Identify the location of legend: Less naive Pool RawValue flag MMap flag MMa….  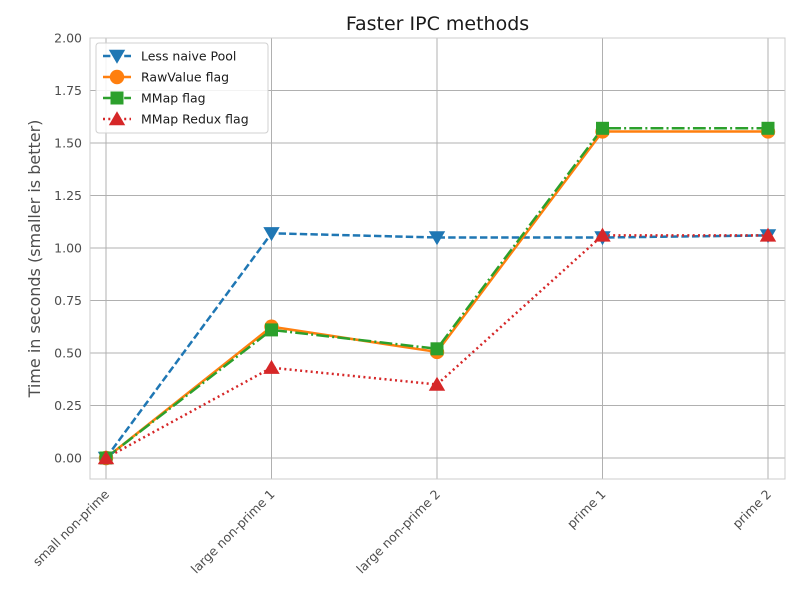
(182, 88).